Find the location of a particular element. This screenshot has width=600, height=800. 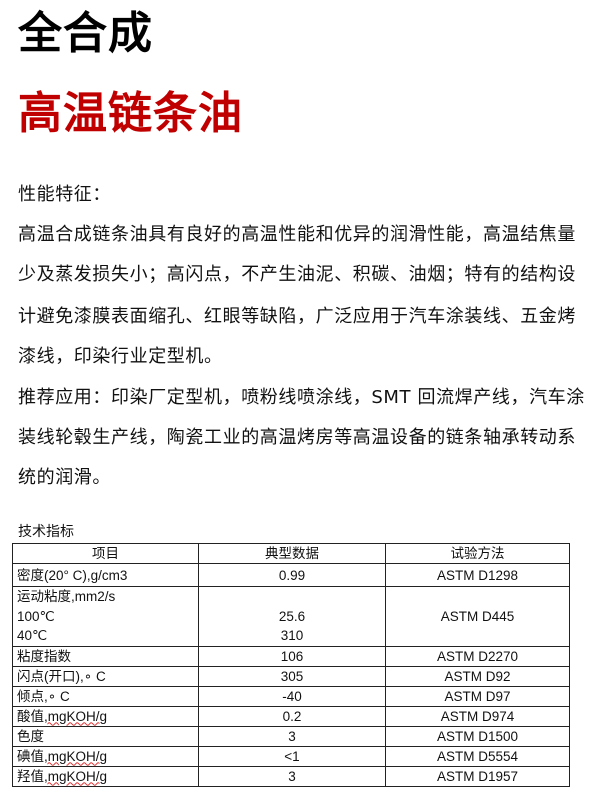

table-row: 色度 3 ASTM D1500 is located at coordinates (291, 736).